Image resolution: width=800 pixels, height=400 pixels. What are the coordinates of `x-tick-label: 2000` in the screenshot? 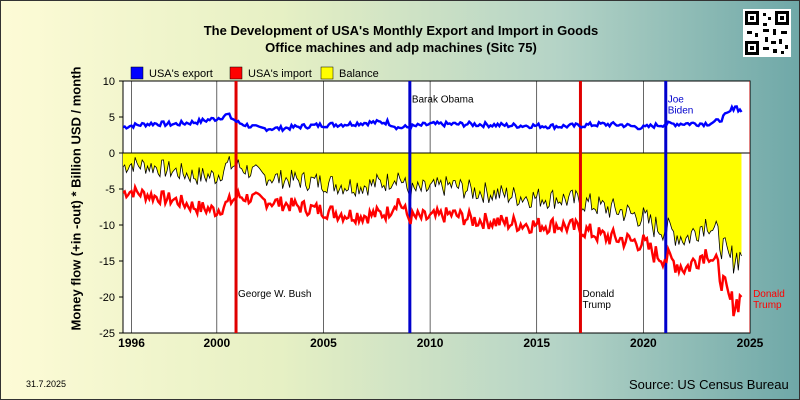 It's located at (216, 343).